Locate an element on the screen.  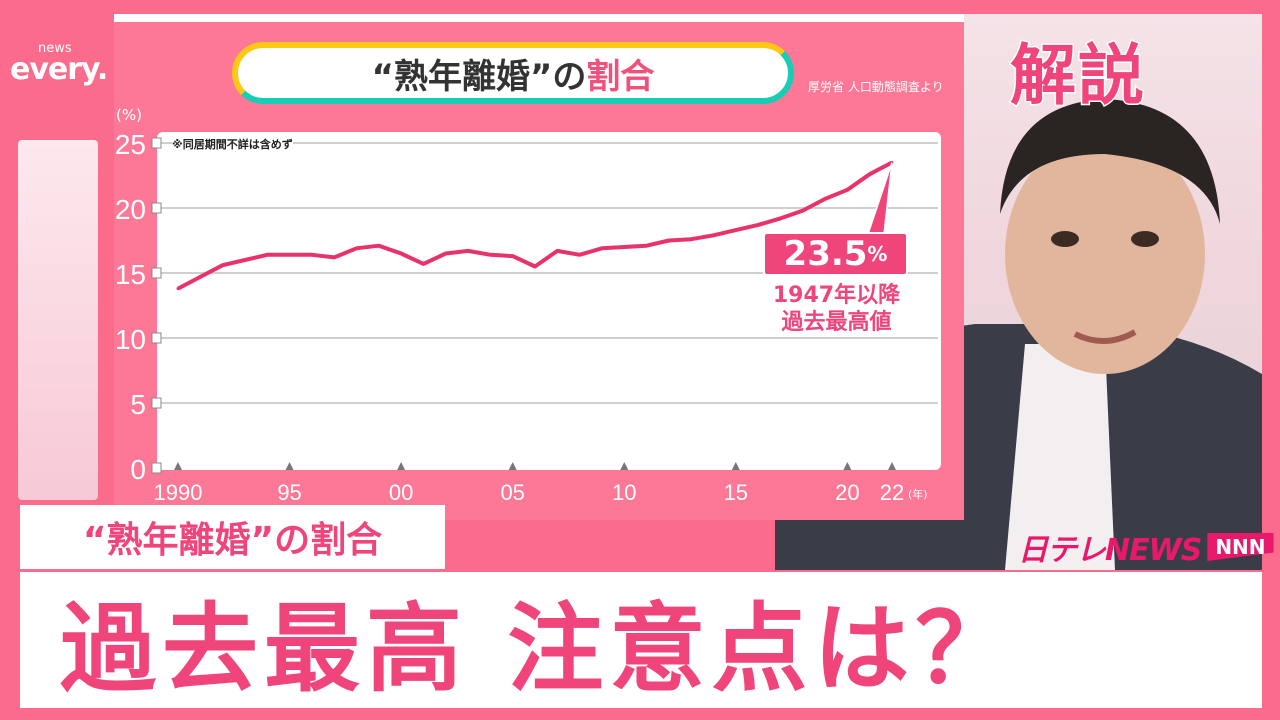
y-tick-label: 20 is located at coordinates (130, 209).